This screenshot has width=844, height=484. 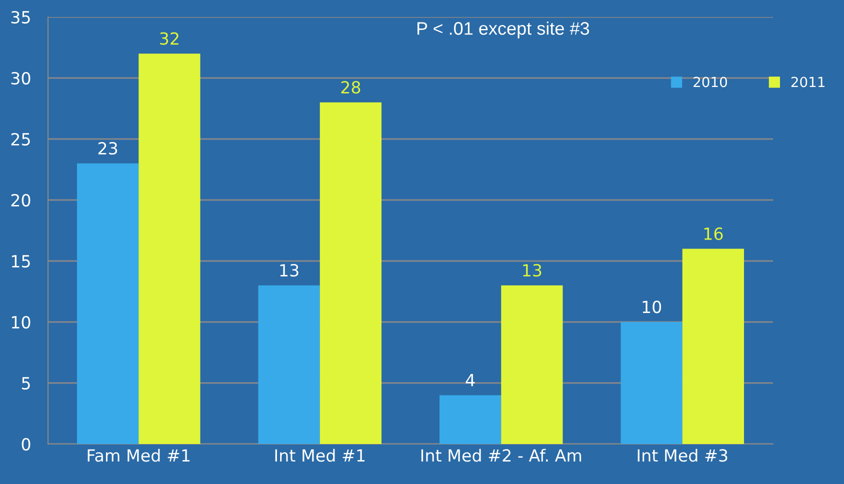 I want to click on chart-subtitle: P < .01 except site #3, so click(x=503, y=30).